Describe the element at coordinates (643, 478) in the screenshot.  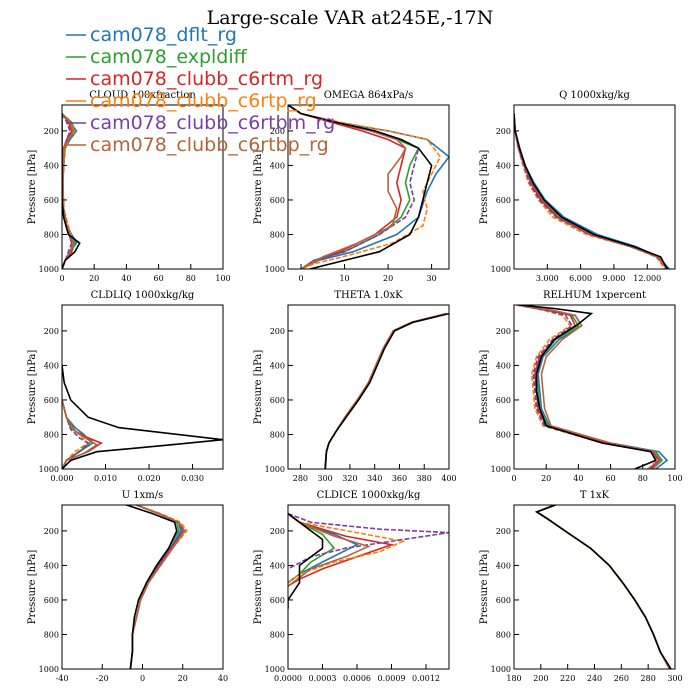
I see `x-tick-label: 80` at that location.